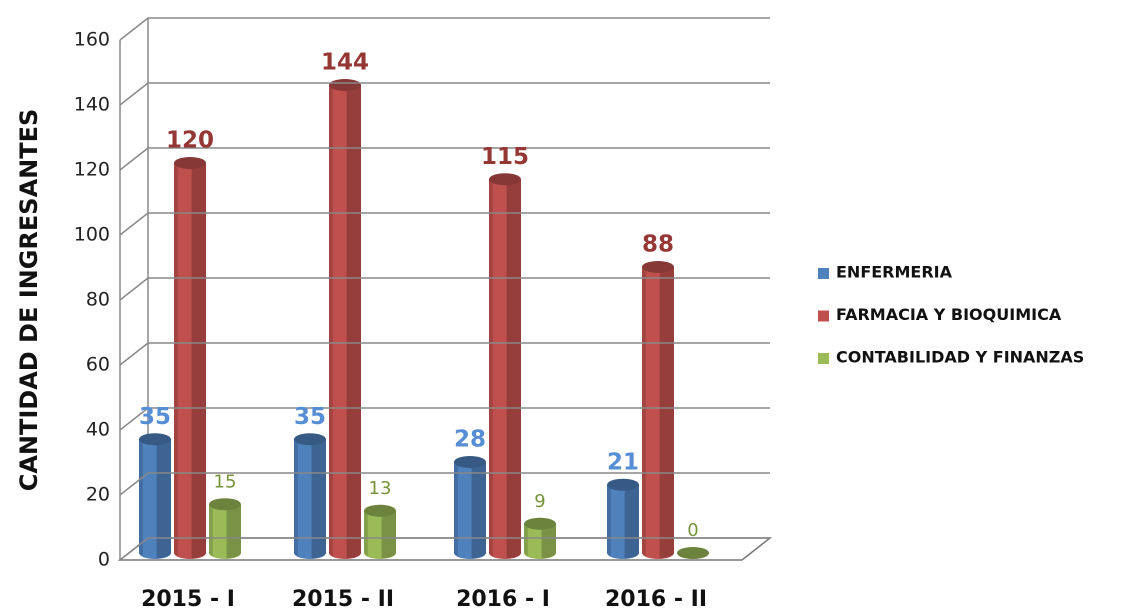 The height and width of the screenshot is (616, 1147). What do you see at coordinates (98, 365) in the screenshot?
I see `y-tick-label: 60` at bounding box center [98, 365].